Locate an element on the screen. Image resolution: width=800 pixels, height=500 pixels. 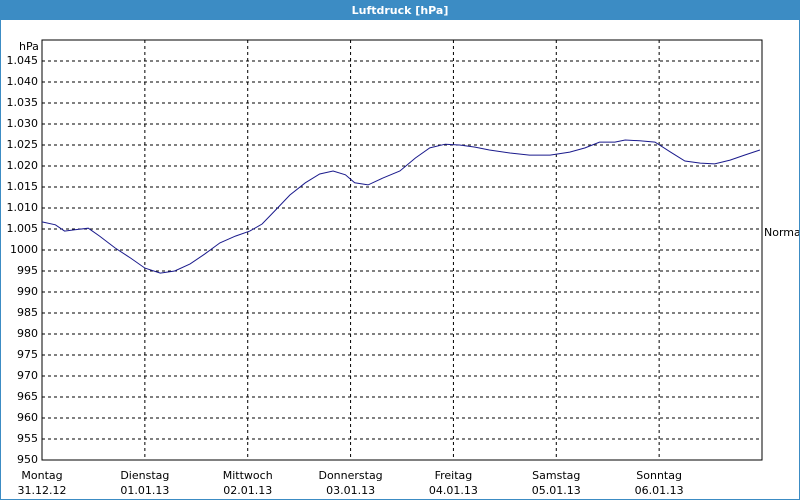
y-tick-label: 950 is located at coordinates (27, 459).